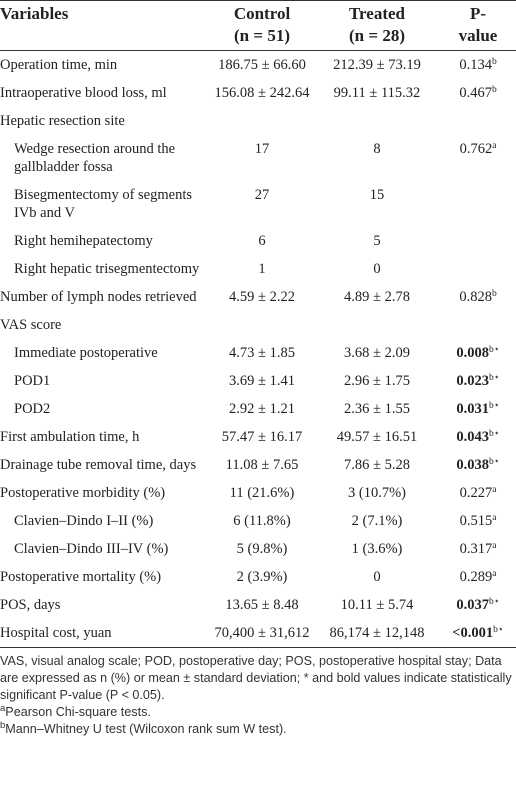 The width and height of the screenshot is (516, 801). What do you see at coordinates (91, 549) in the screenshot?
I see `variable-text: Clavien–Dindo III–IV (%)` at bounding box center [91, 549].